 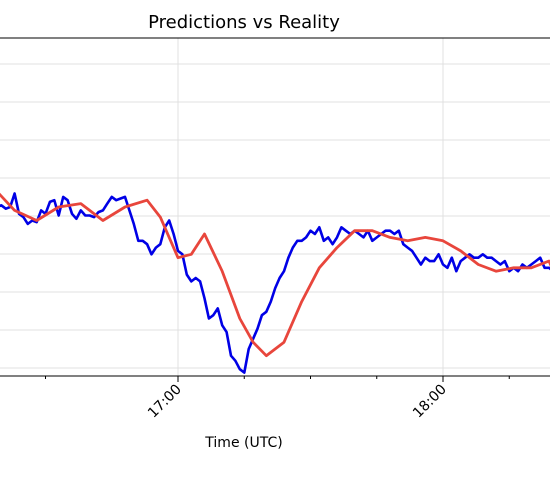 I want to click on chart-title: Predictions vs Reality, so click(x=244, y=22).